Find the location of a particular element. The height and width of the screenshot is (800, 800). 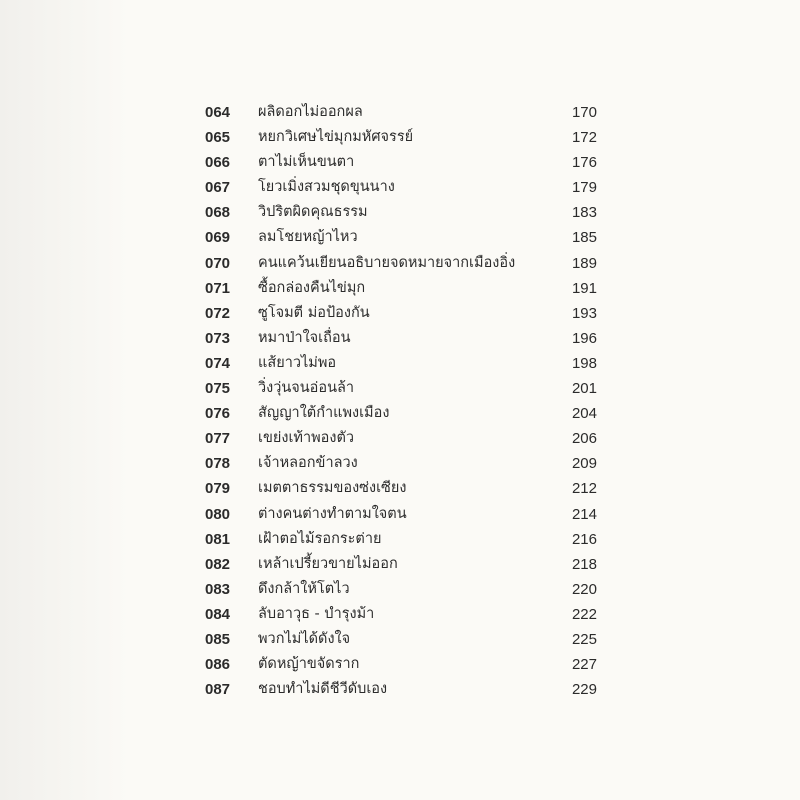

chapter-title: หยกวิเศษไข่มุกมหัศจรรย์ is located at coordinates (336, 137).